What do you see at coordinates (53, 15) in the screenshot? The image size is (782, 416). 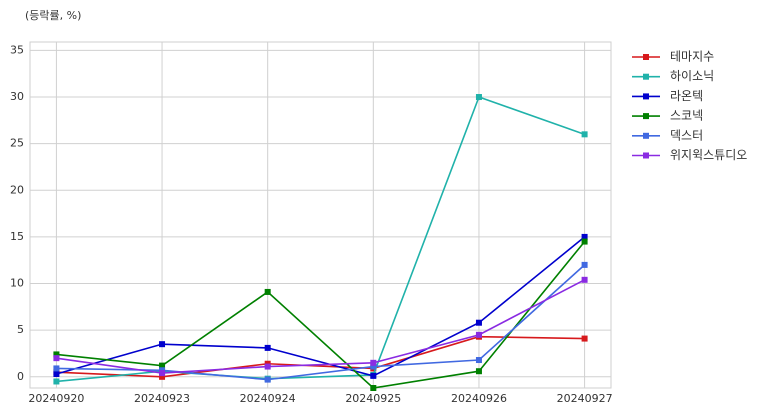 I see `annotation: (등락률, %)` at bounding box center [53, 15].